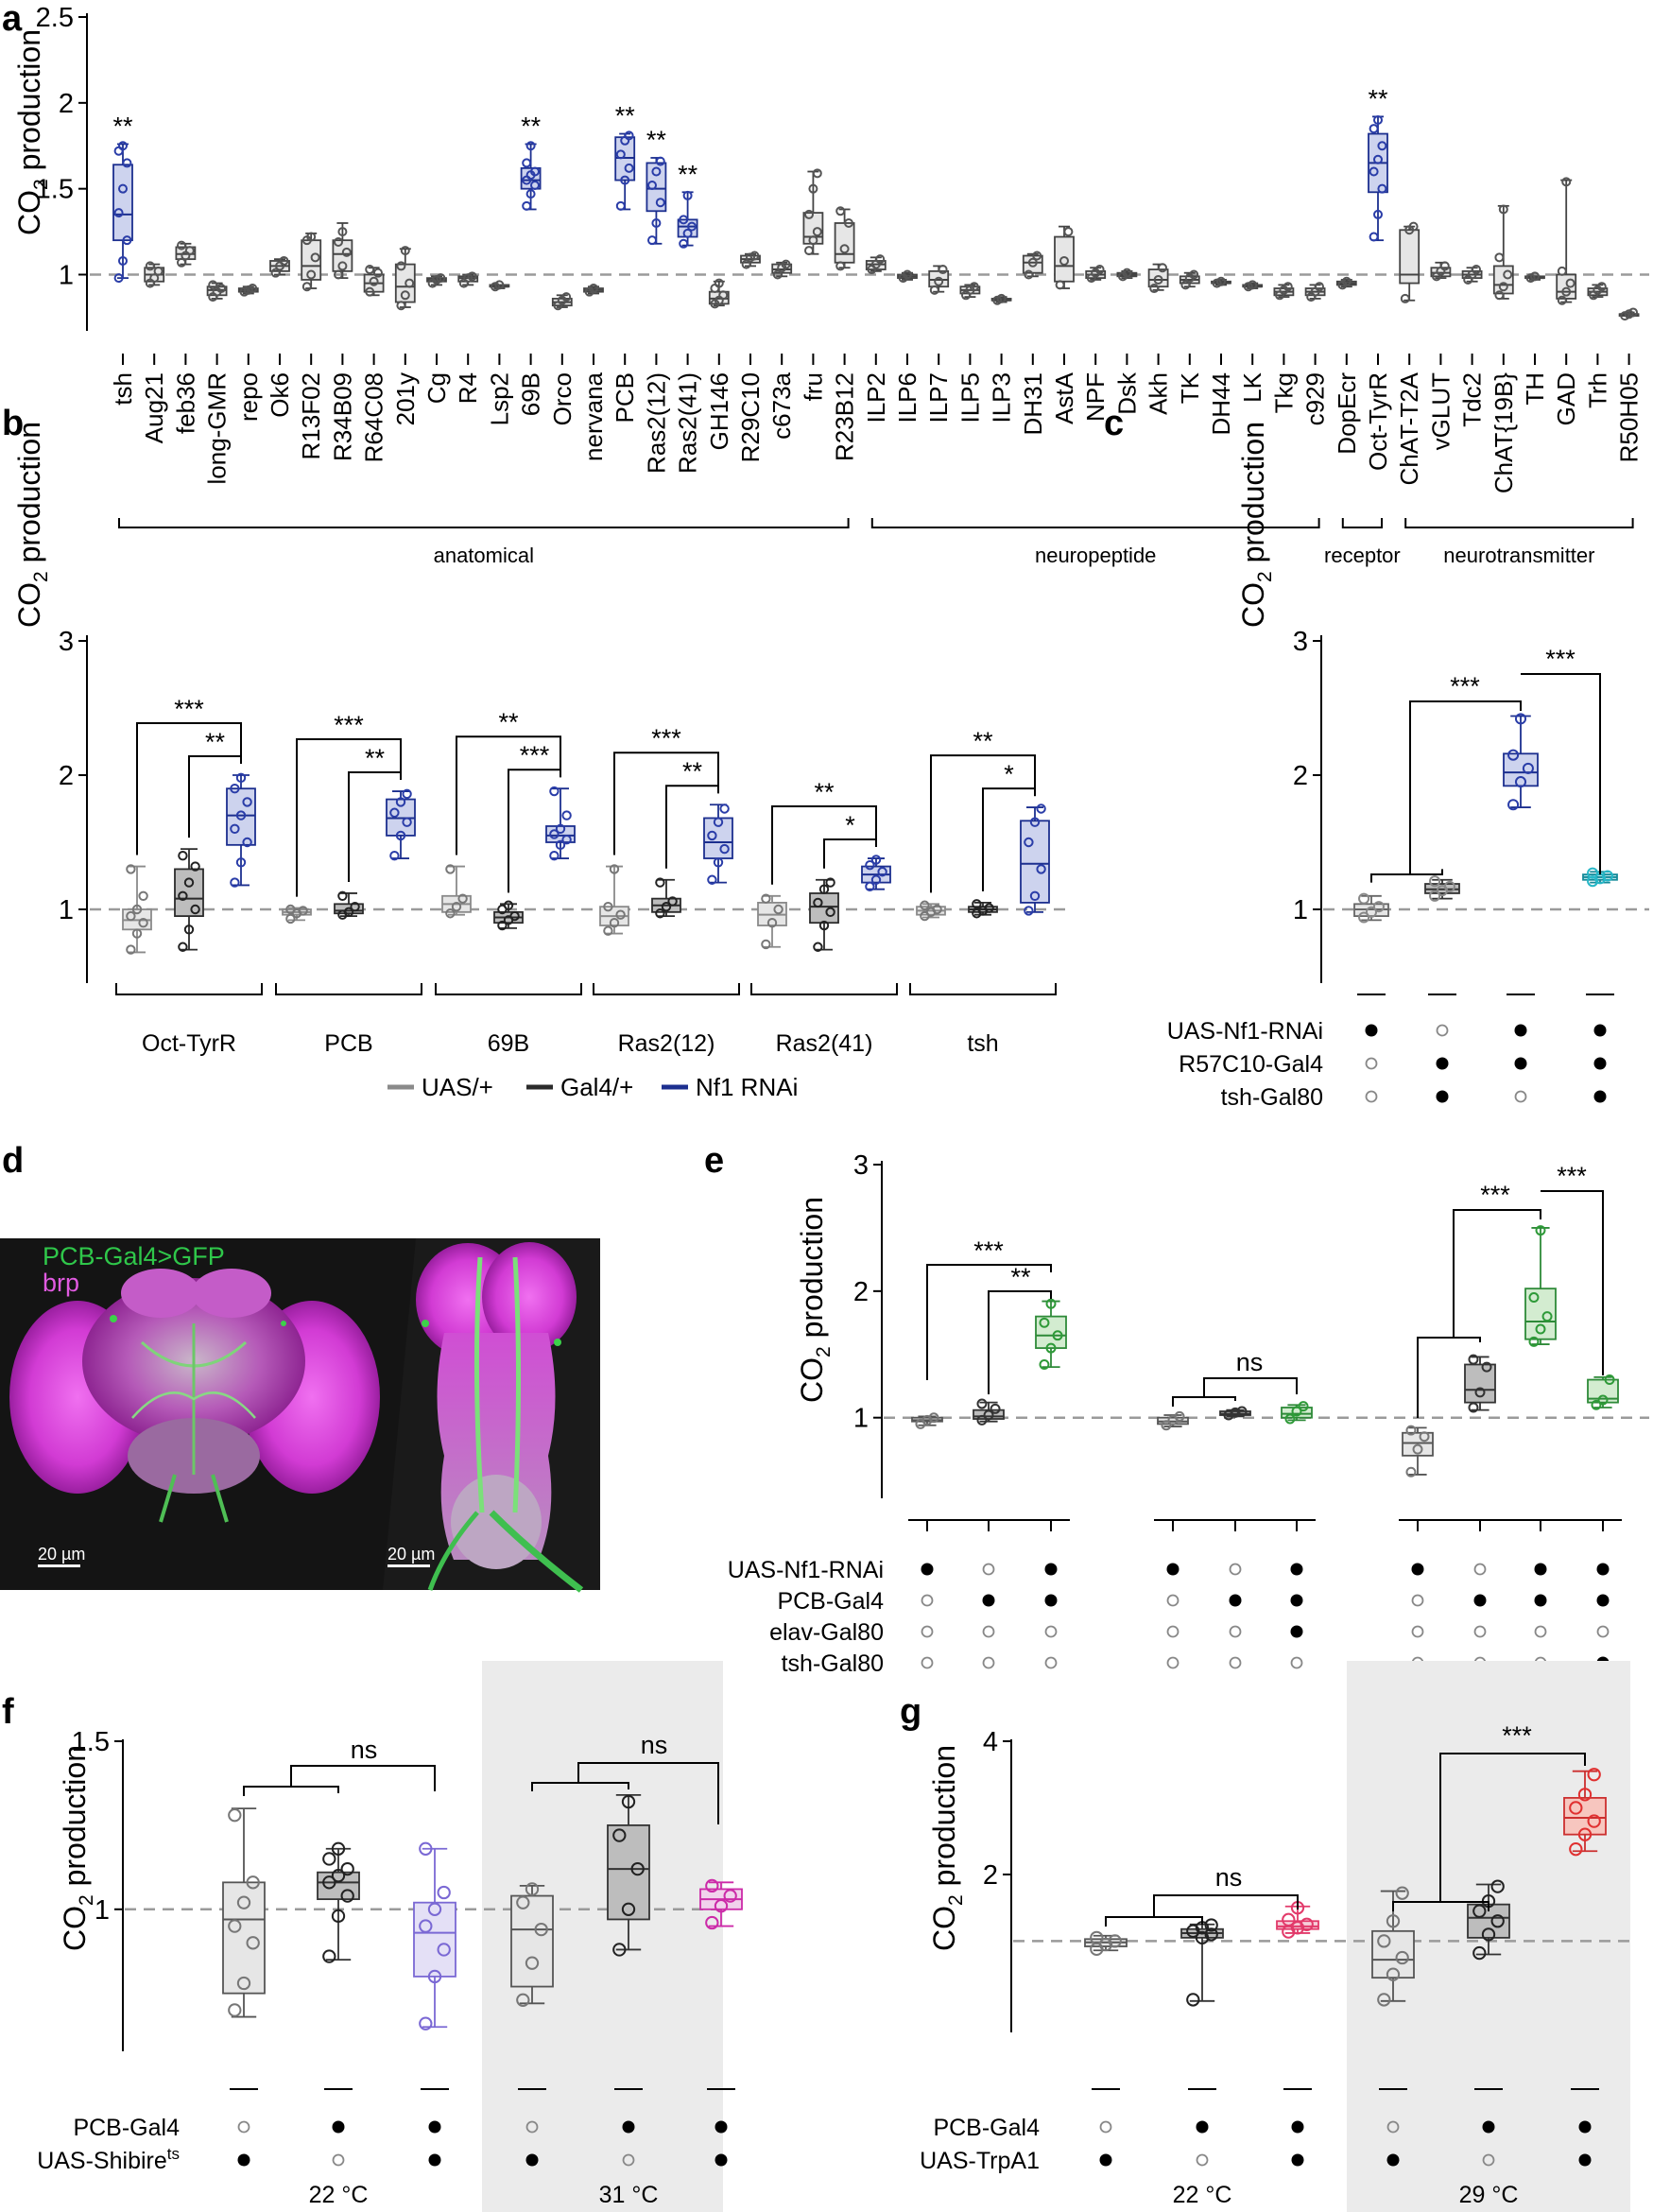 This screenshot has width=1653, height=2212. I want to click on panel_e-dot-filled, so click(1480, 1600).